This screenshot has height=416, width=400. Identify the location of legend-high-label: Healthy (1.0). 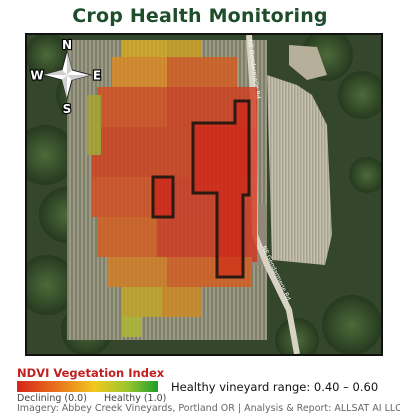
(135, 398).